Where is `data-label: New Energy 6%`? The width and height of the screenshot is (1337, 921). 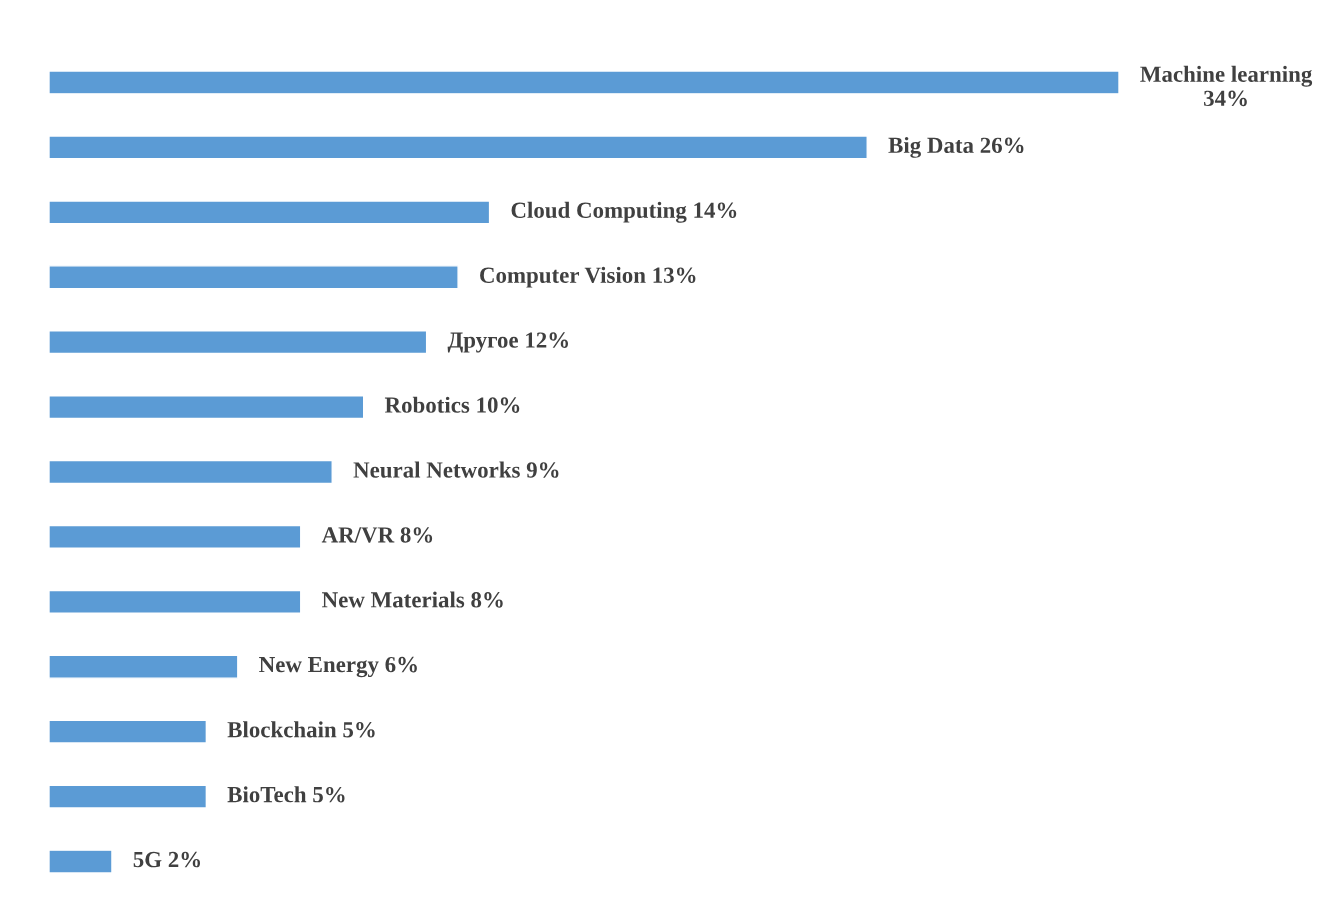 data-label: New Energy 6% is located at coordinates (338, 667).